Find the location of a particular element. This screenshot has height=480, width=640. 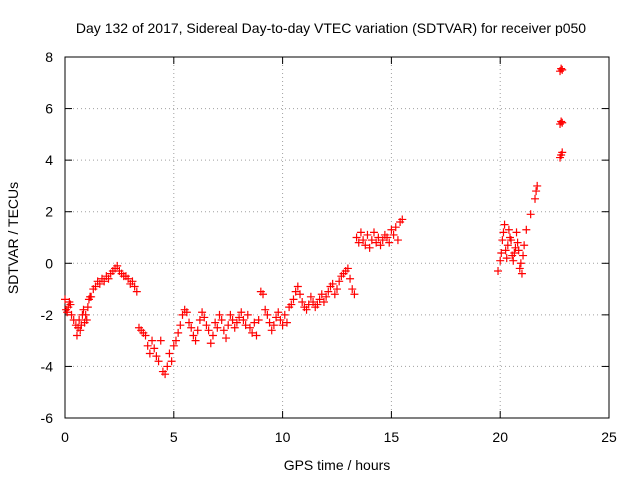

y-tick-label: -6 is located at coordinates (47, 418).